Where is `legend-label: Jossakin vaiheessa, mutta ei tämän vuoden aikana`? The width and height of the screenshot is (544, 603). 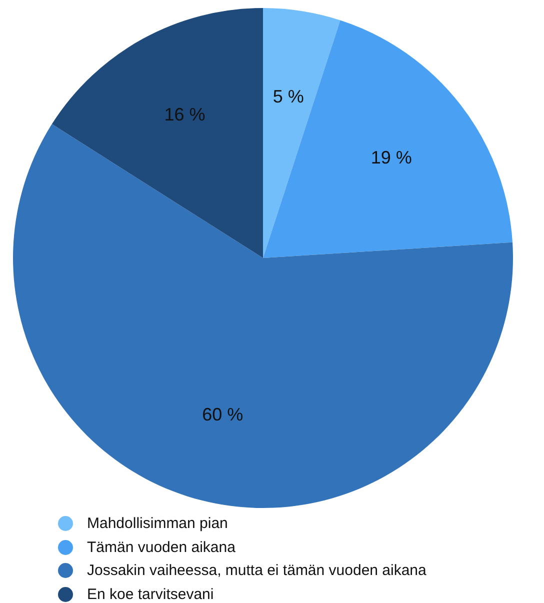 legend-label: Jossakin vaiheessa, mutta ei tämän vuoden aikana is located at coordinates (256, 571).